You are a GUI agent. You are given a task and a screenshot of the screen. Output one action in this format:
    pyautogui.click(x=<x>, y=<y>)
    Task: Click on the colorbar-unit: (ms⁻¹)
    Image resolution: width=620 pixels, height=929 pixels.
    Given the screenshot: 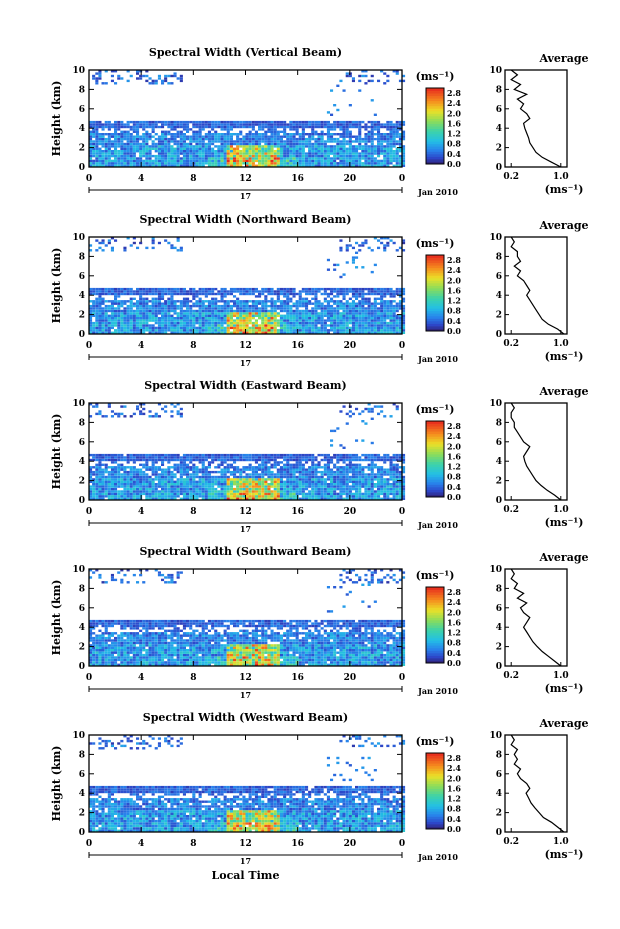 What is the action you would take?
    pyautogui.click(x=435, y=76)
    